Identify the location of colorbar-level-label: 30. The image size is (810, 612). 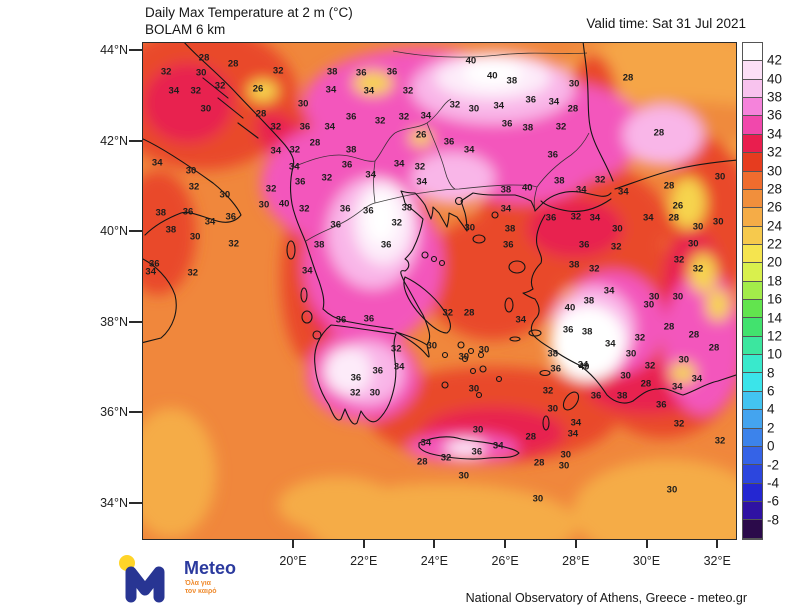
(775, 171).